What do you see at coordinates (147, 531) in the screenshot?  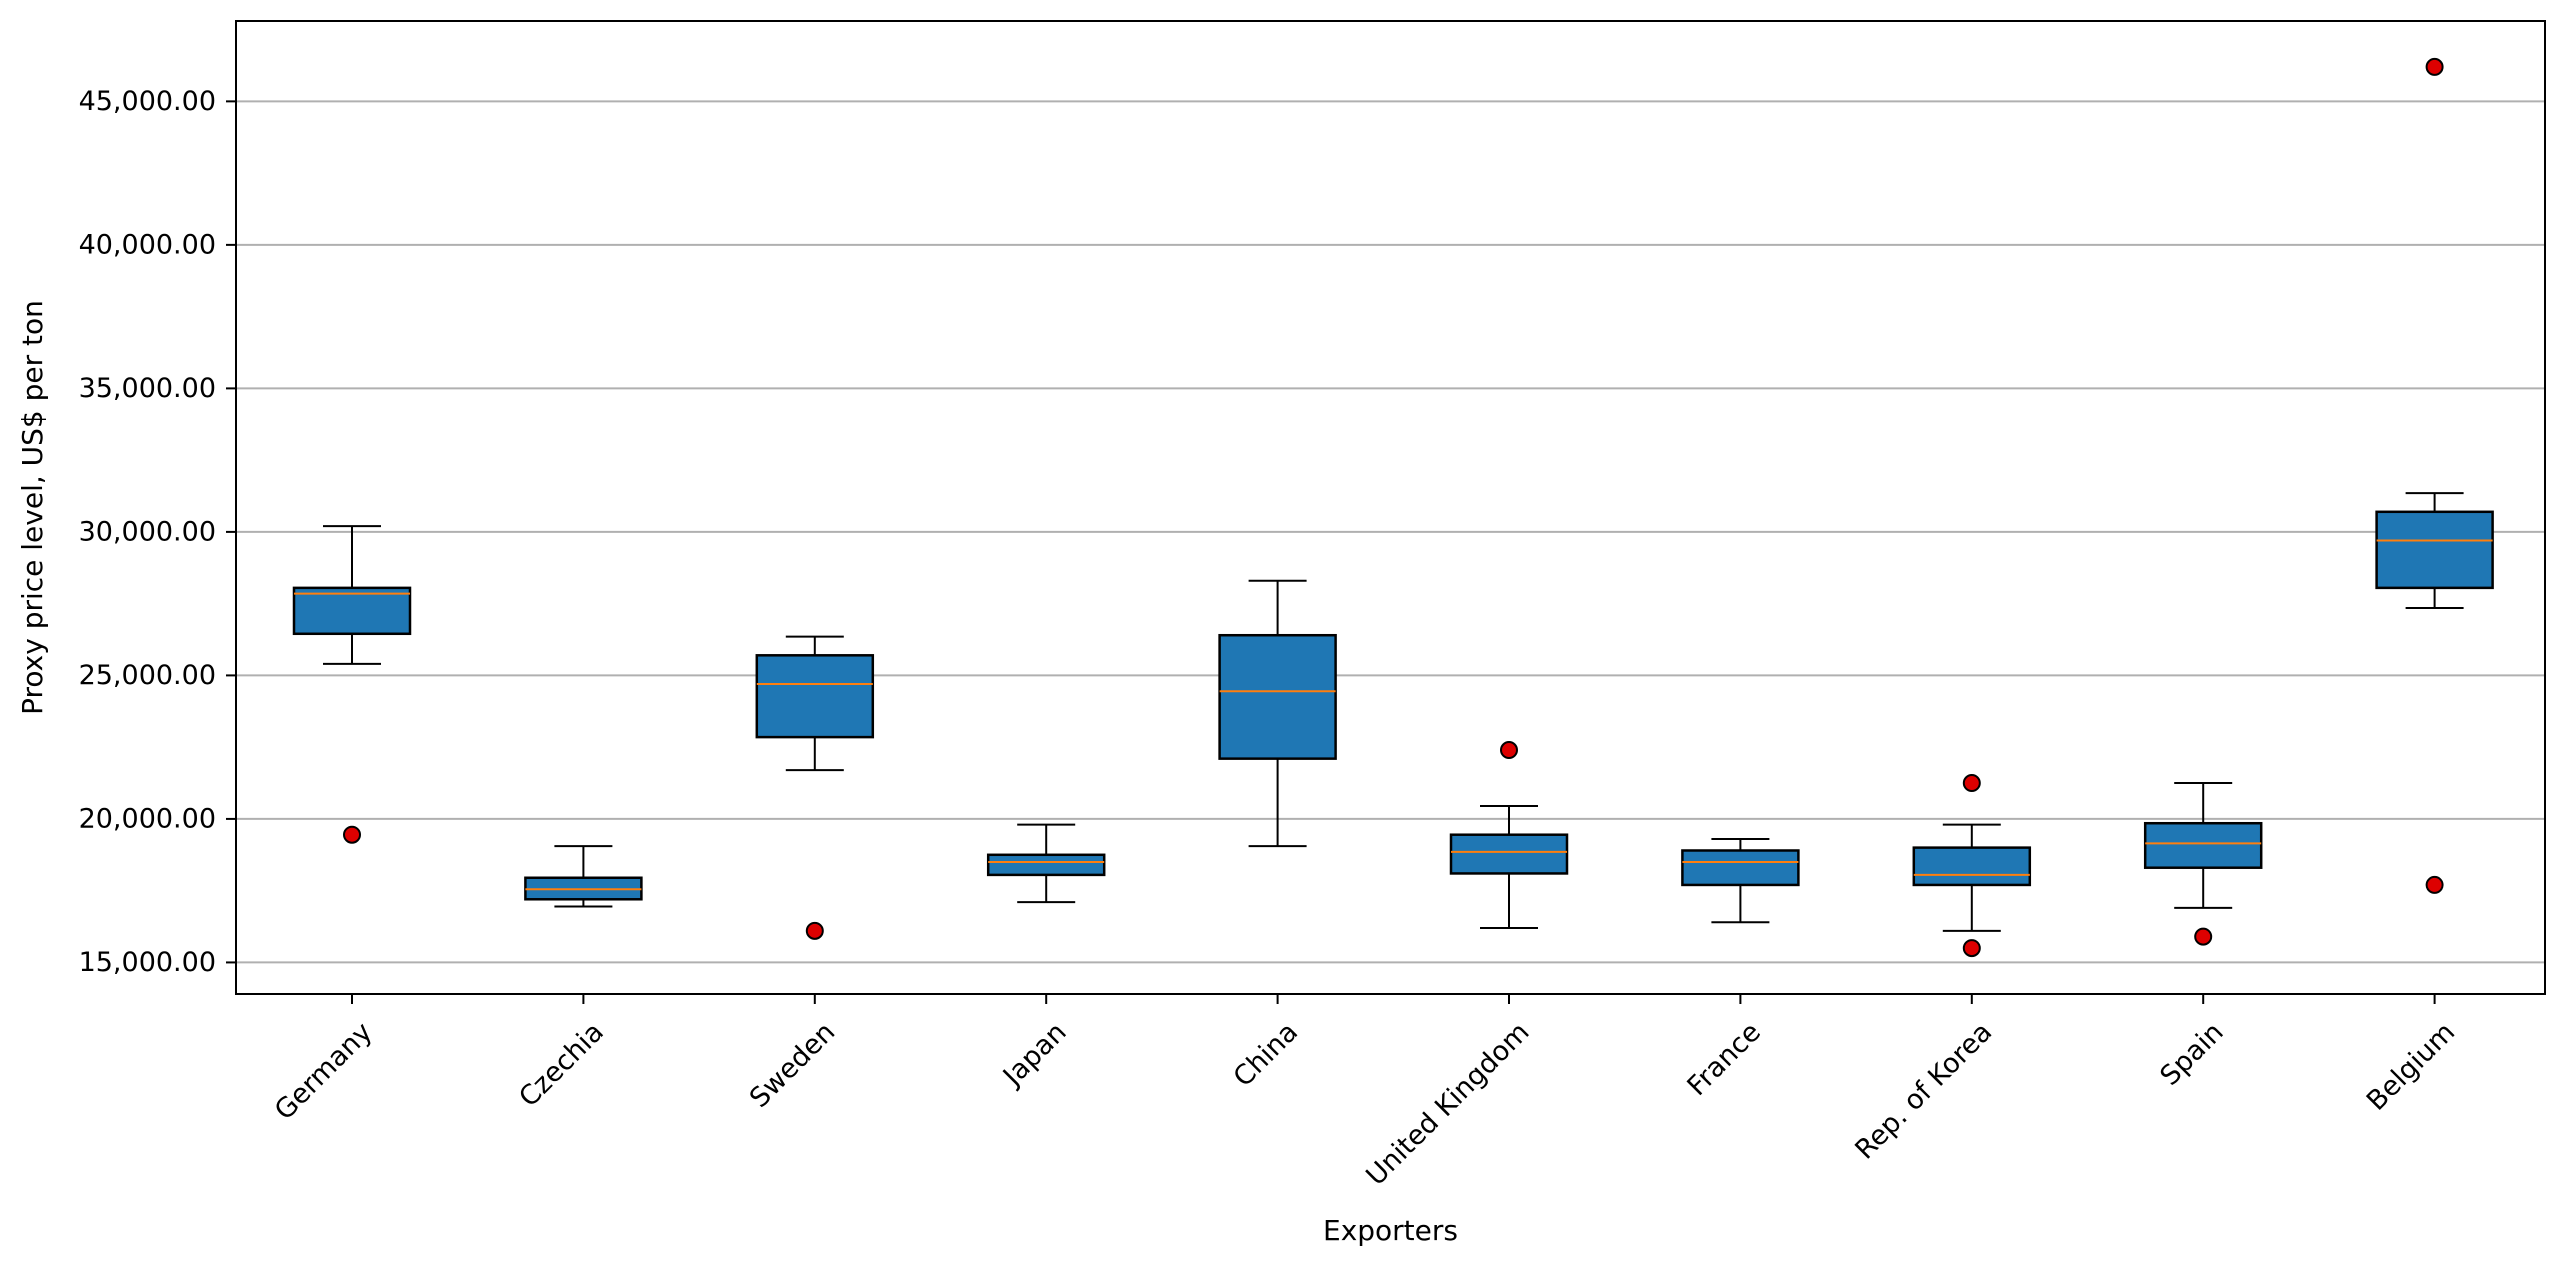 I see `y-tick-label: 30,000.00` at bounding box center [147, 531].